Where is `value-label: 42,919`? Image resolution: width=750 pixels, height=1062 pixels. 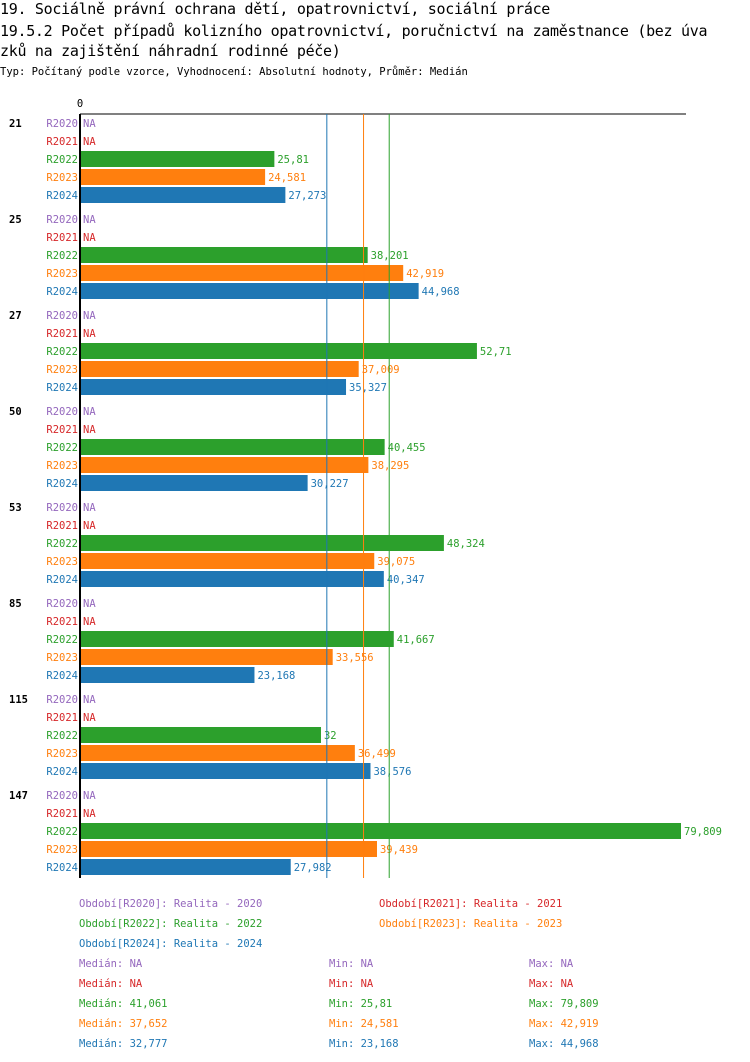 value-label: 42,919 is located at coordinates (425, 274).